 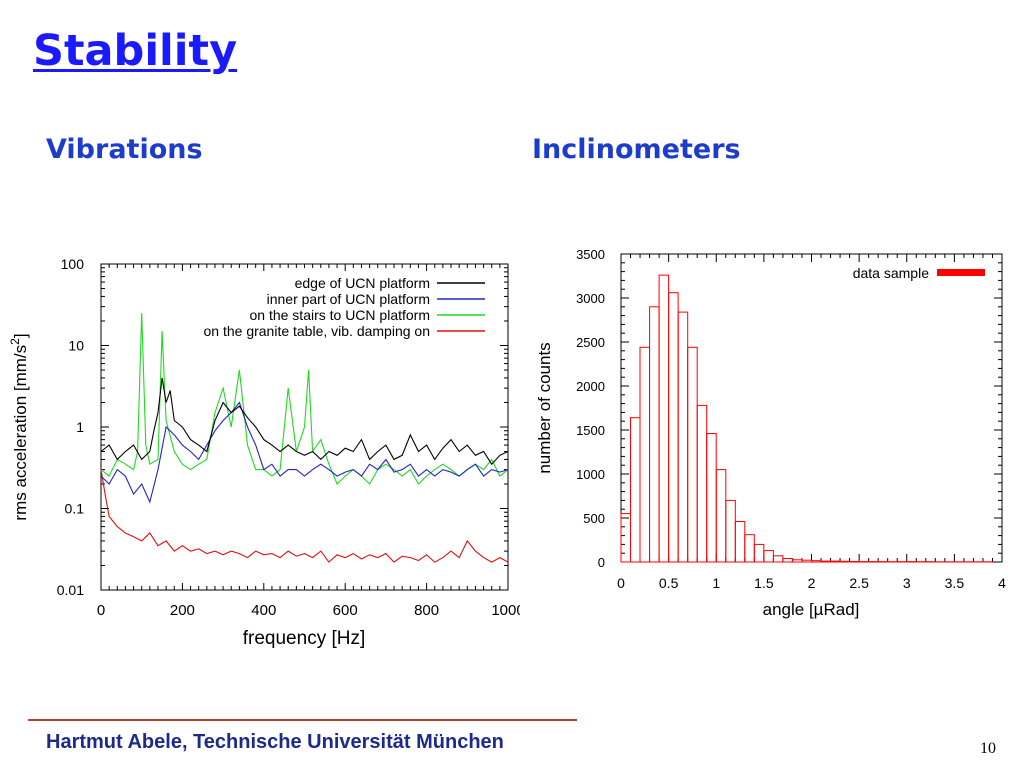 What do you see at coordinates (590, 474) in the screenshot?
I see `inc-y-tick-label: 1000` at bounding box center [590, 474].